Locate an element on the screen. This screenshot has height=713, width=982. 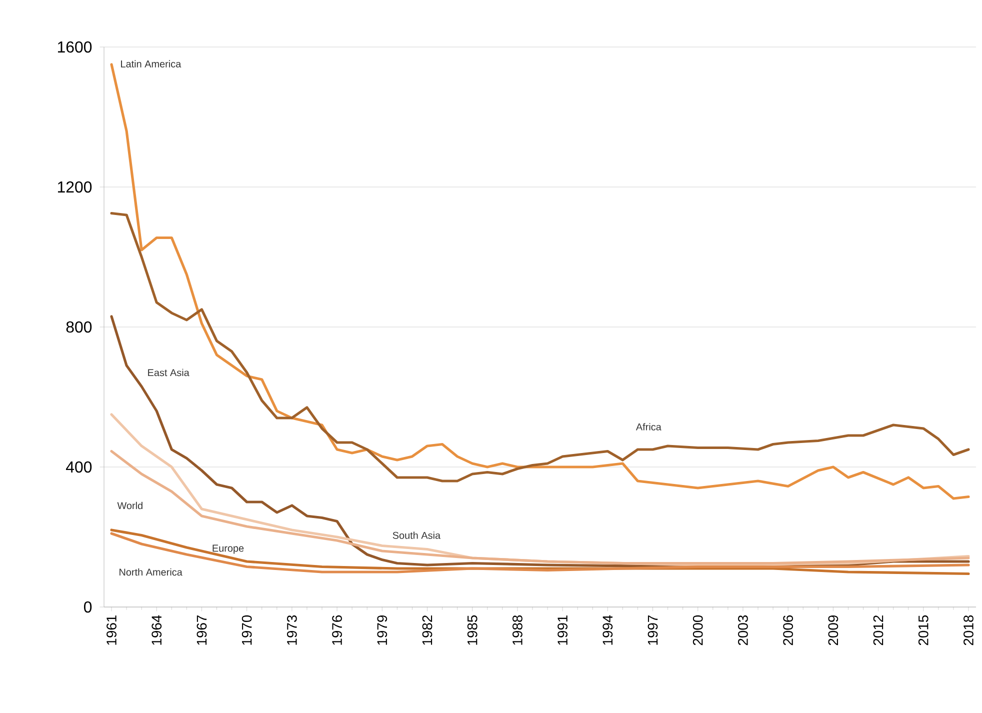
text: World is located at coordinates (129, 506).